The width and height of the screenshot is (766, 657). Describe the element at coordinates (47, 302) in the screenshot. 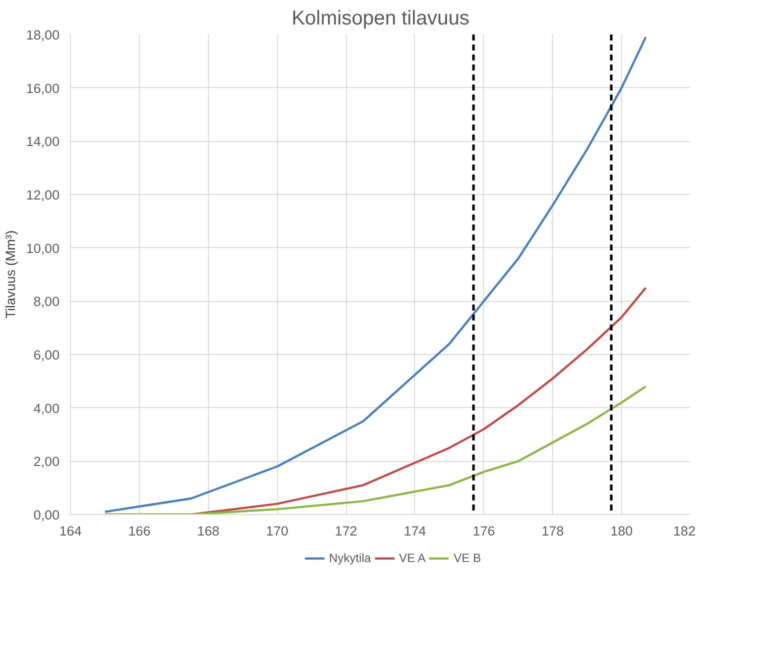

I see `y-tick-label: 8,00` at that location.